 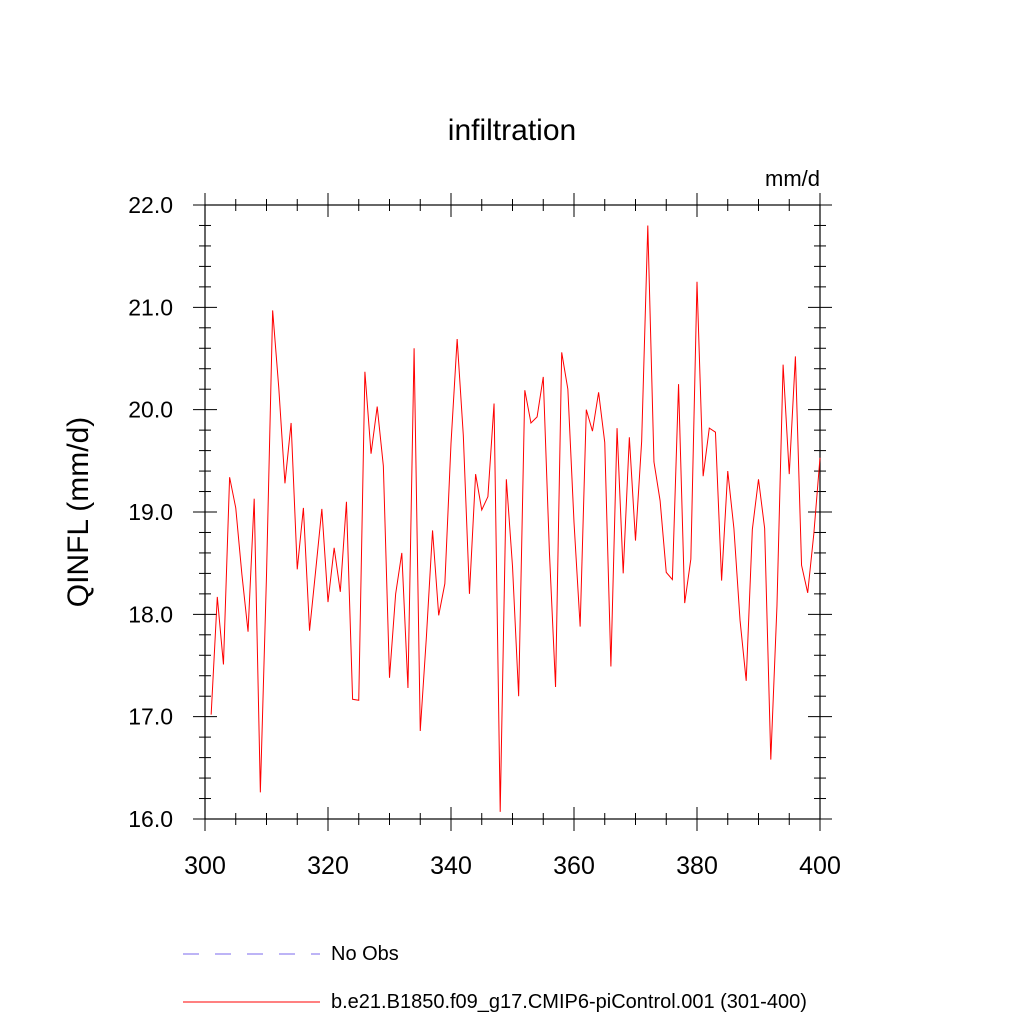 What do you see at coordinates (792, 178) in the screenshot?
I see `units-label: mm/d` at bounding box center [792, 178].